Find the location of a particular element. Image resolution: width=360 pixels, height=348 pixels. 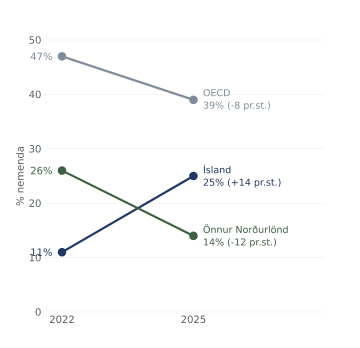

data-label: 14% (-12 pr.st.) is located at coordinates (240, 243).